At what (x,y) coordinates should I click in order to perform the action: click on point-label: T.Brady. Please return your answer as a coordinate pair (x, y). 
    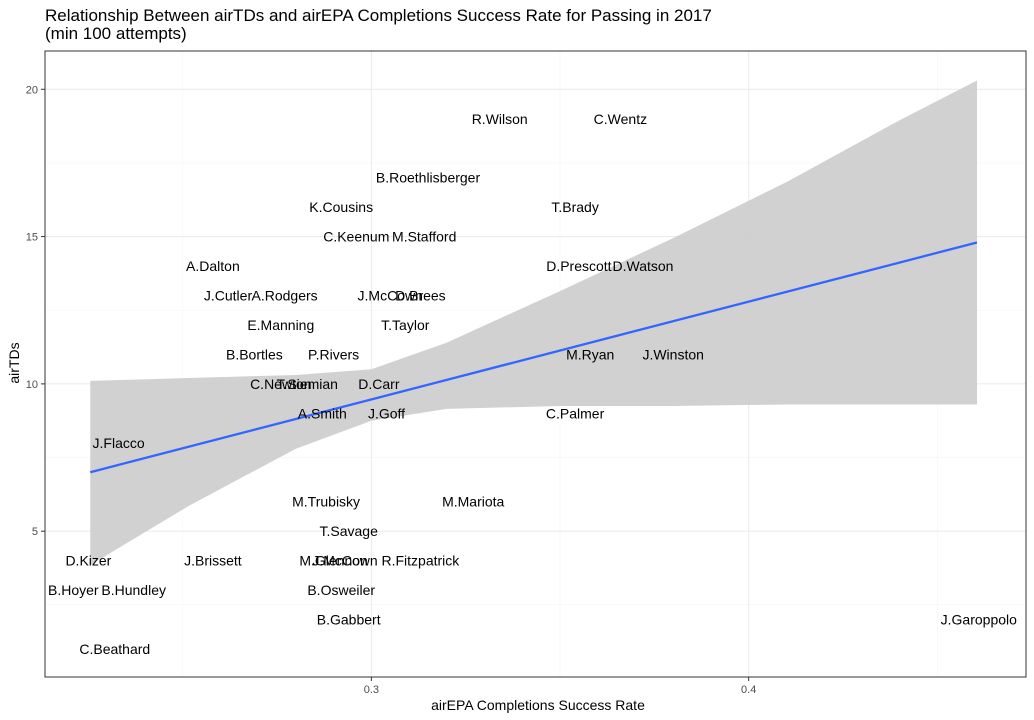
    Looking at the image, I should click on (574, 207).